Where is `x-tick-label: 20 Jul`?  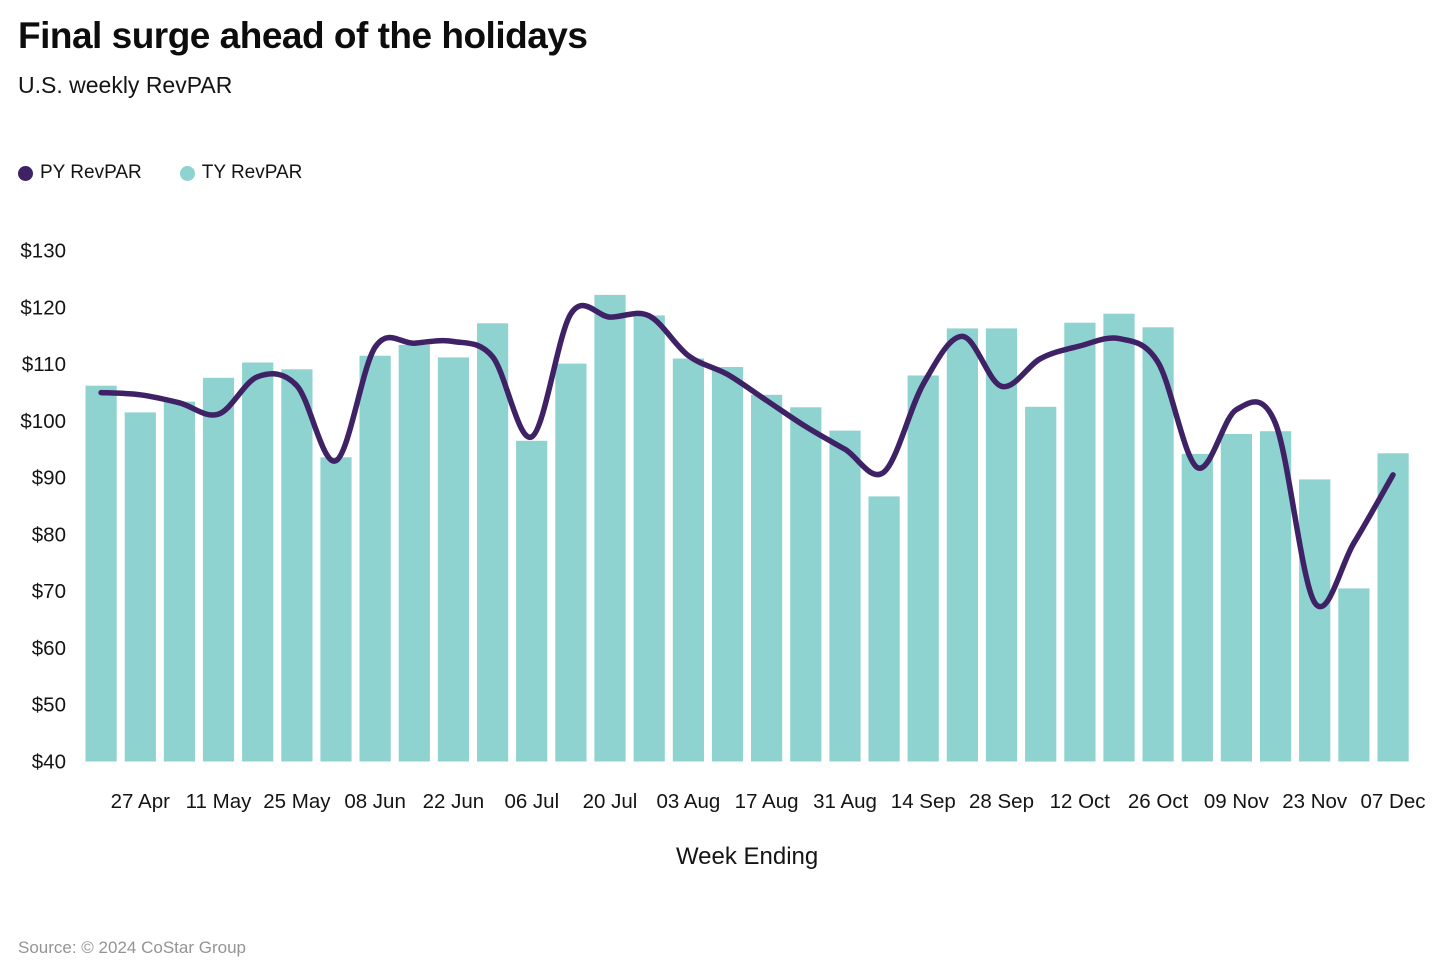
x-tick-label: 20 Jul is located at coordinates (610, 801).